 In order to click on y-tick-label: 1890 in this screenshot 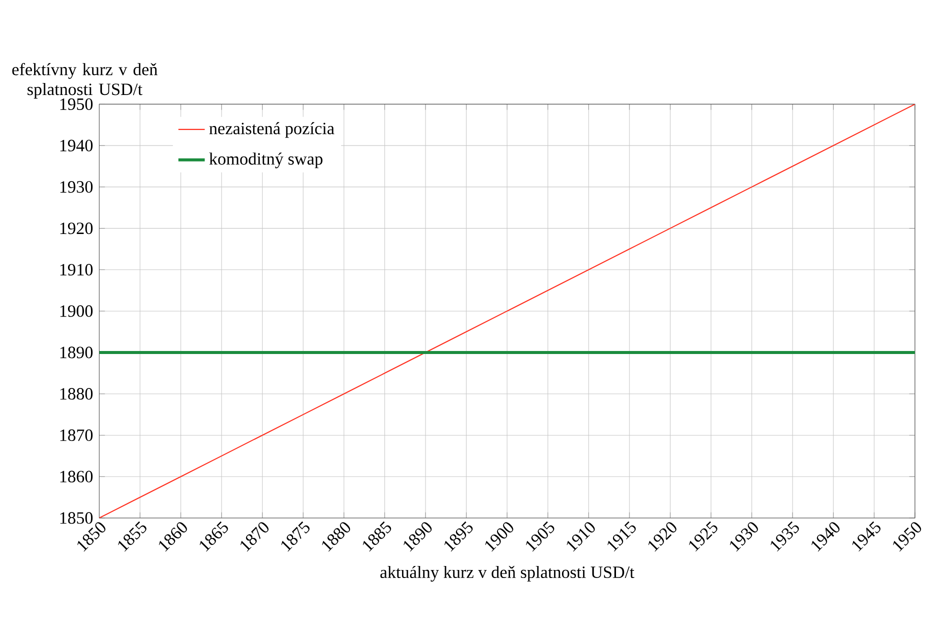, I will do `click(76, 352)`.